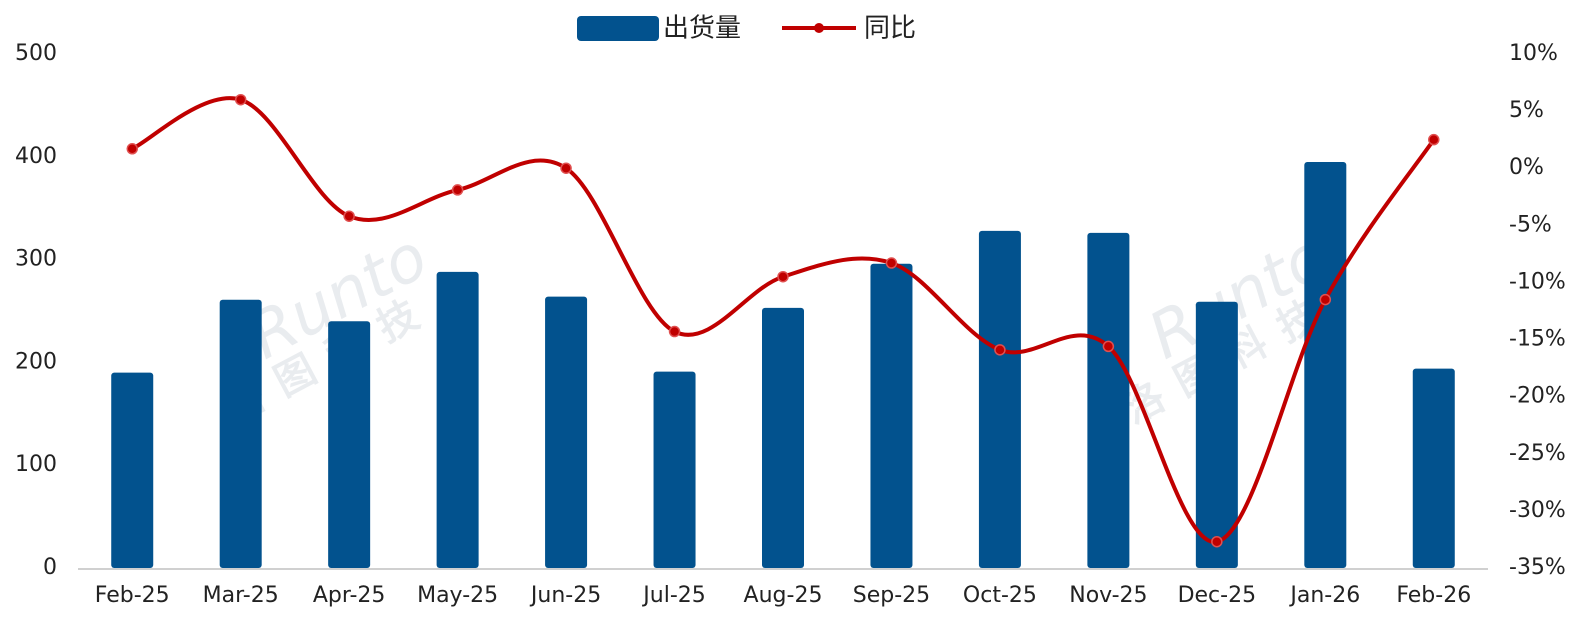 This screenshot has height=620, width=1590. Describe the element at coordinates (36, 259) in the screenshot. I see `y-tick-label: 300` at that location.